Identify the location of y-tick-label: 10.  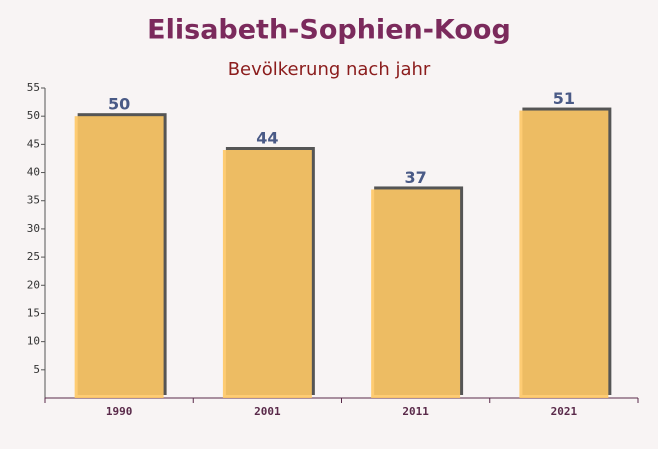
(33, 341).